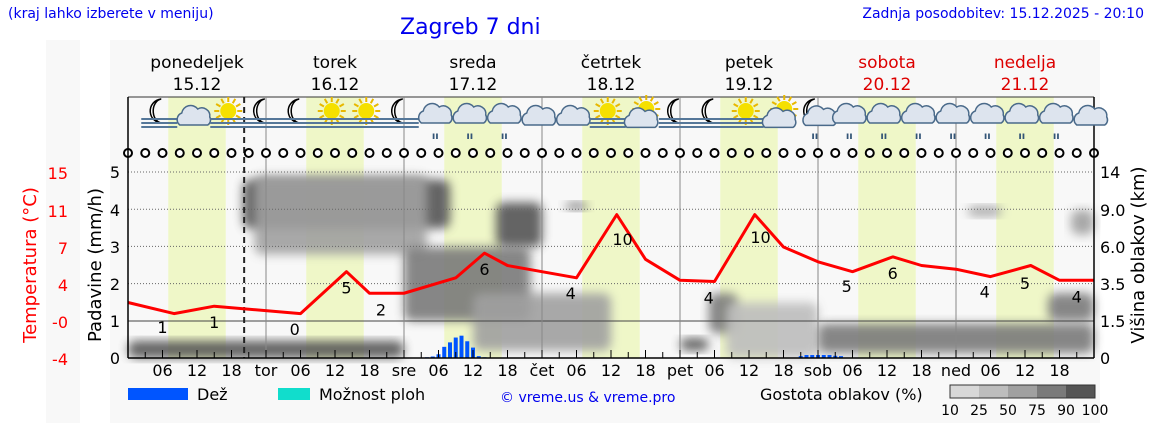 The height and width of the screenshot is (443, 1152). Describe the element at coordinates (60, 322) in the screenshot. I see `temperature-tick-label: -0` at that location.